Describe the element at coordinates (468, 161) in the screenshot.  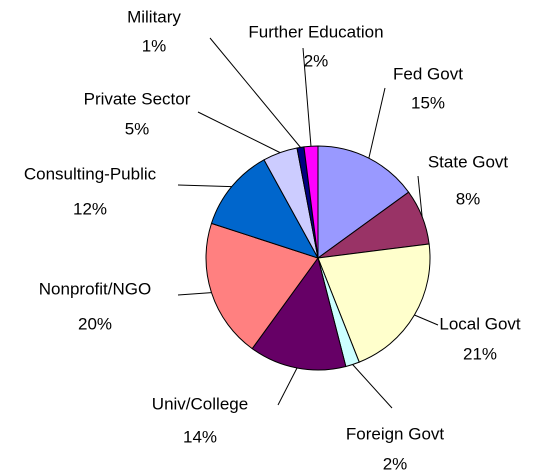
I see `slice-label: State Govt` at that location.